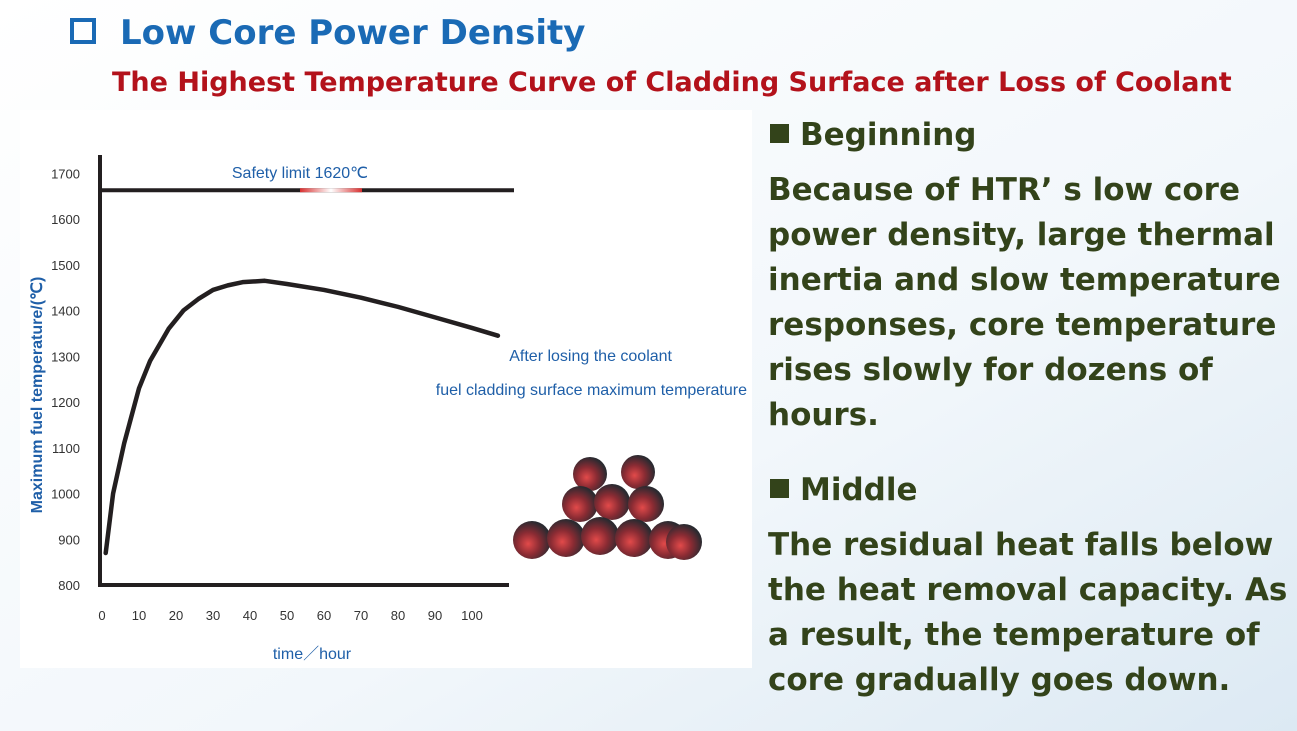 This screenshot has width=1297, height=731. What do you see at coordinates (65, 311) in the screenshot?
I see `y-tick-label: 1400` at bounding box center [65, 311].